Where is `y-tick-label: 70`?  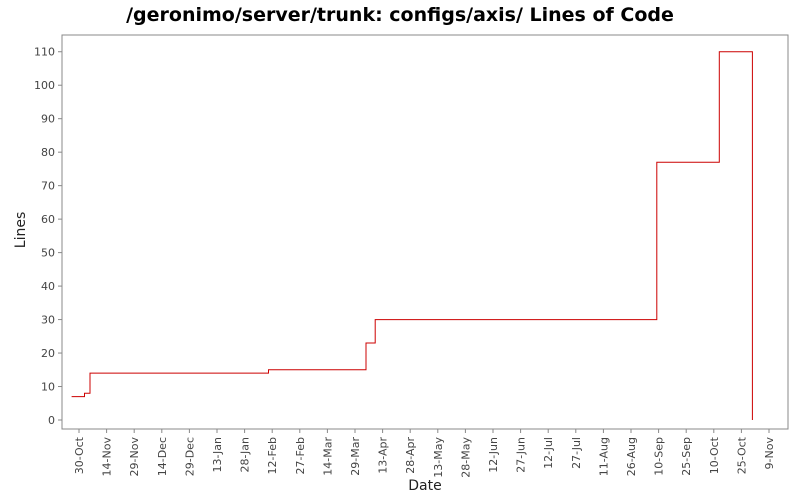
y-tick-label: 70 is located at coordinates (48, 186).